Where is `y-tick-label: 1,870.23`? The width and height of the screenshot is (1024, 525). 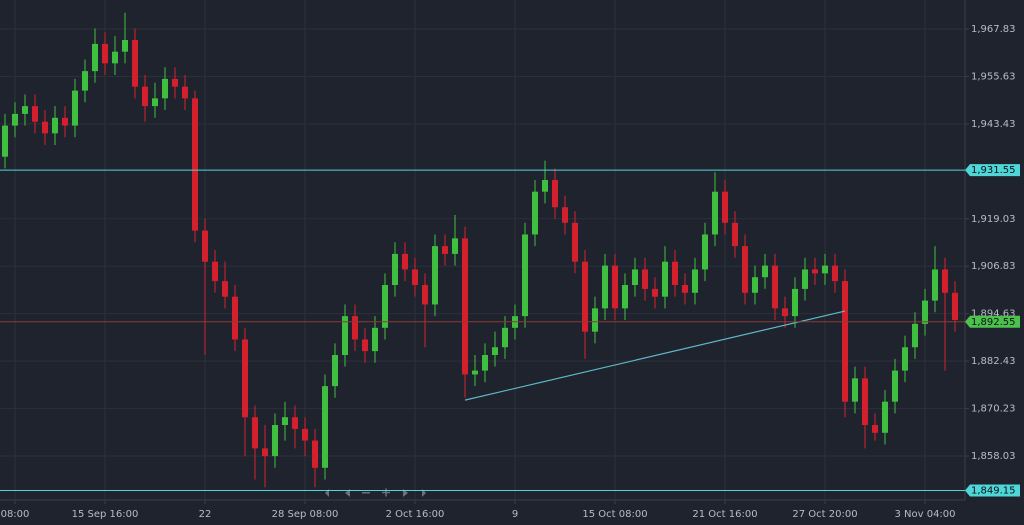 y-tick-label: 1,870.23 is located at coordinates (993, 409).